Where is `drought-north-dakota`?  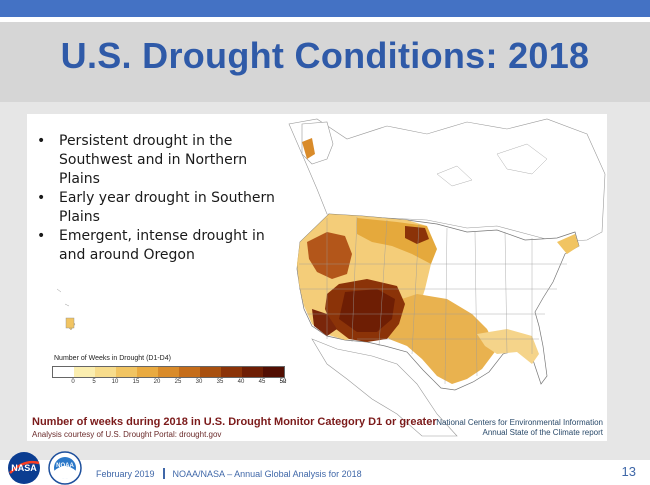 drought-north-dakota is located at coordinates (417, 235).